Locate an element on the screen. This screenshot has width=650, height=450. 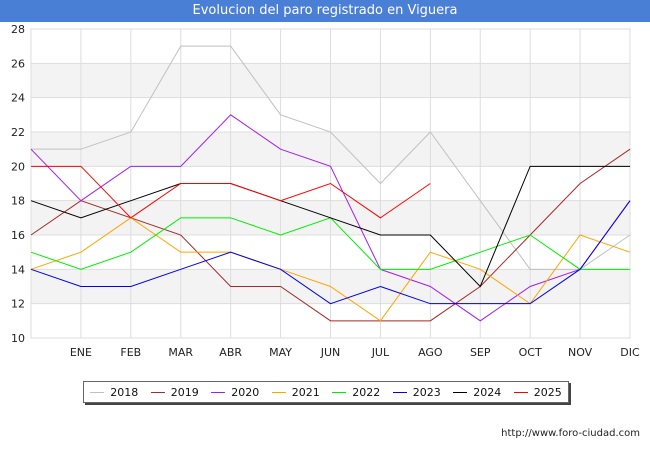
x-tick-label: ABR is located at coordinates (230, 352).